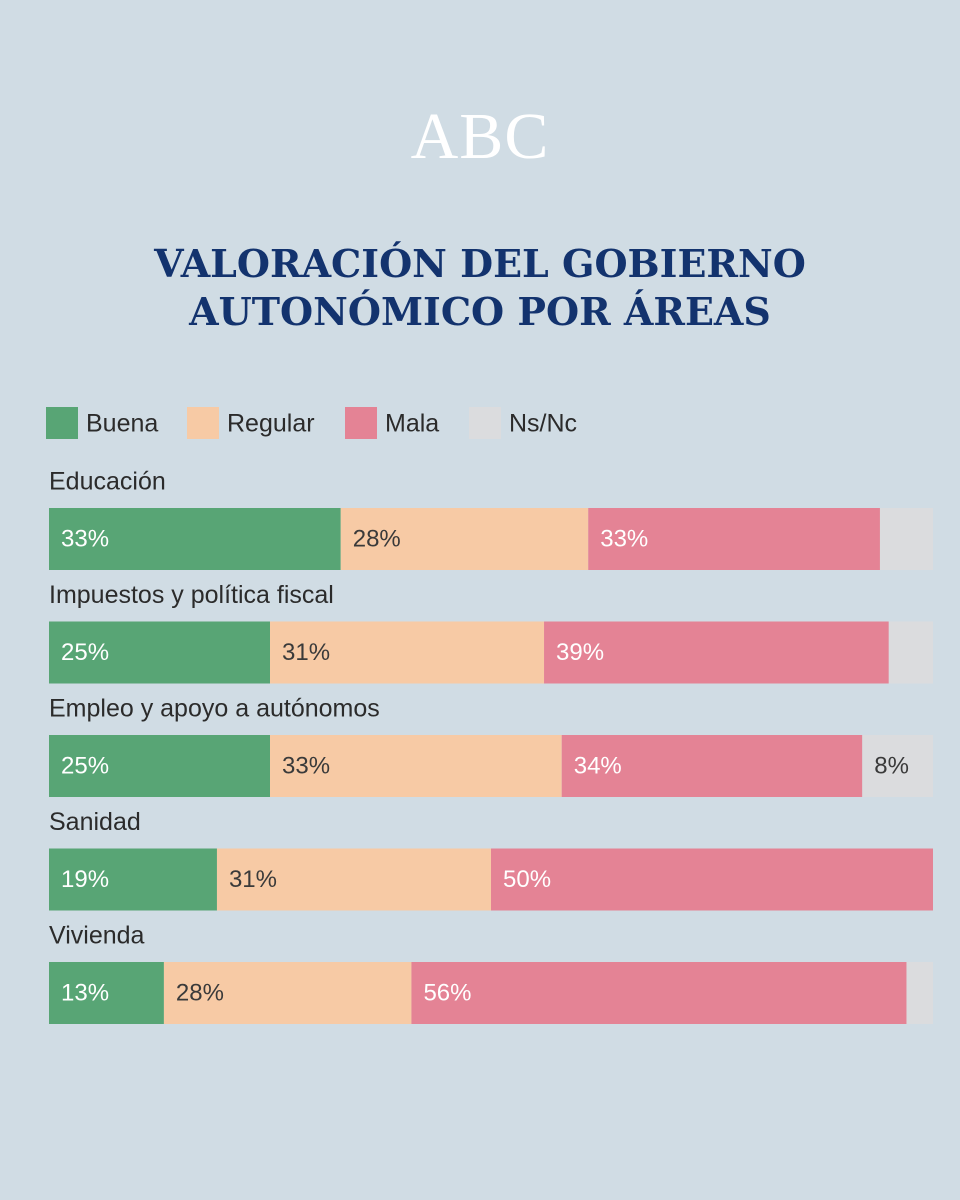 Image resolution: width=960 pixels, height=1200 pixels. Describe the element at coordinates (191, 595) in the screenshot. I see `category-label: Impuestos y política fiscal` at that location.